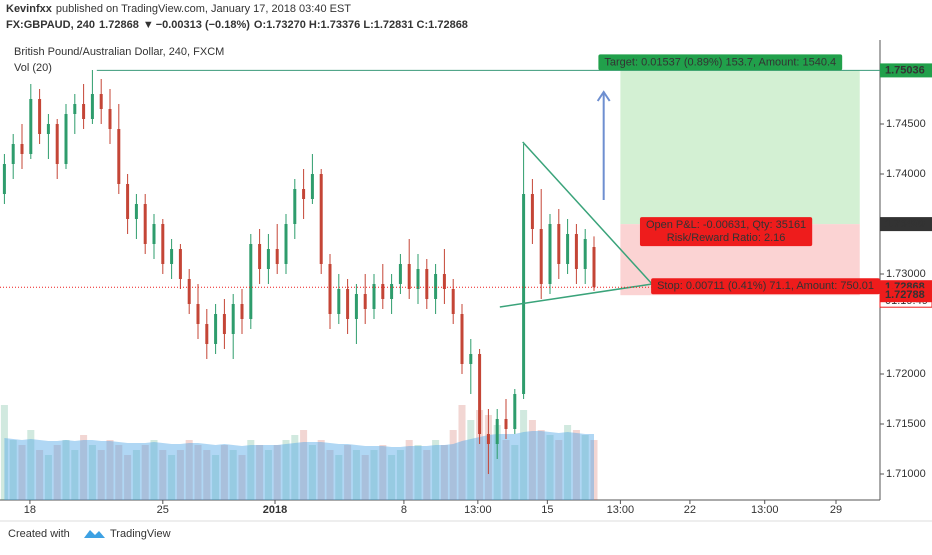 The height and width of the screenshot is (555, 932). I want to click on trend-line, so click(587, 213).